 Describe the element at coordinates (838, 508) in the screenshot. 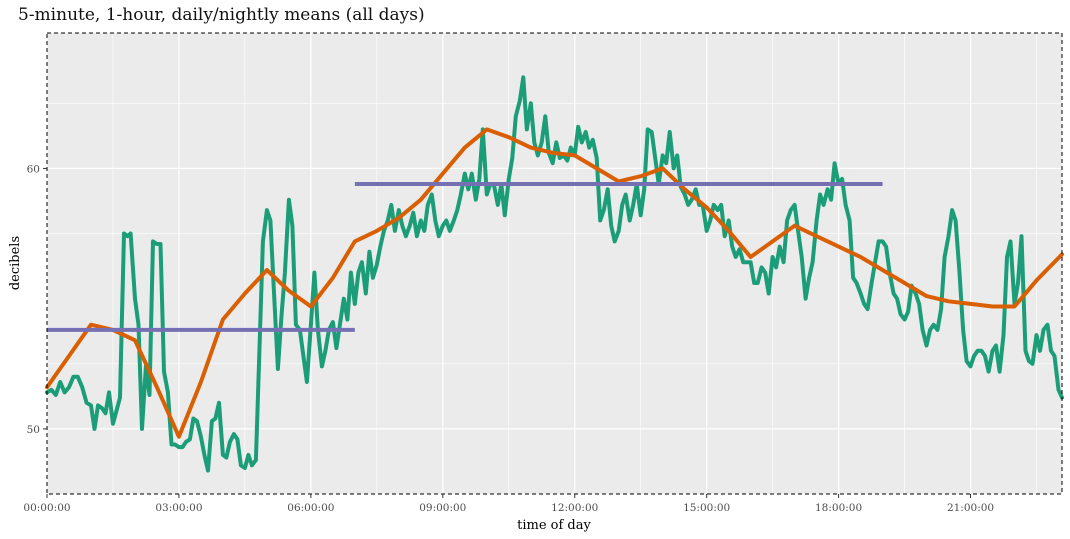

I see `x-tick-label: 18:00:00` at that location.